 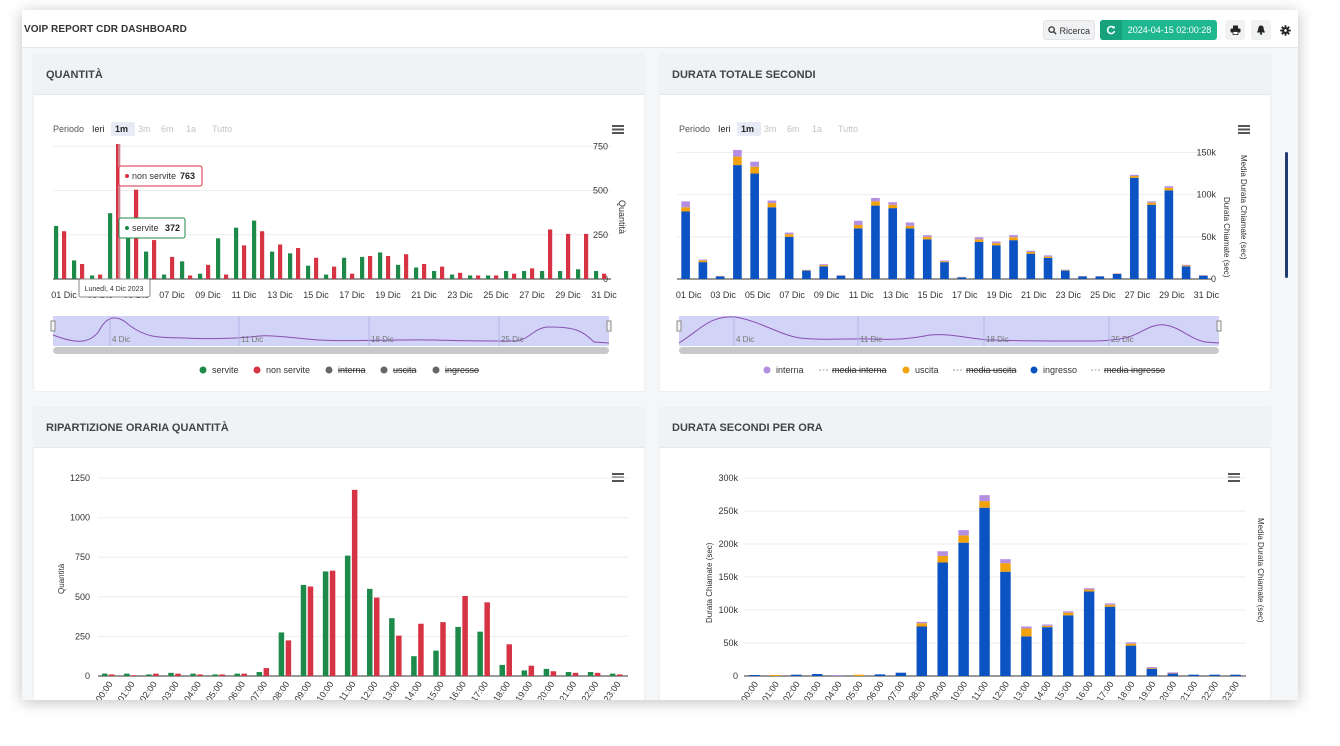 I want to click on legend-item: non servite, so click(x=288, y=370).